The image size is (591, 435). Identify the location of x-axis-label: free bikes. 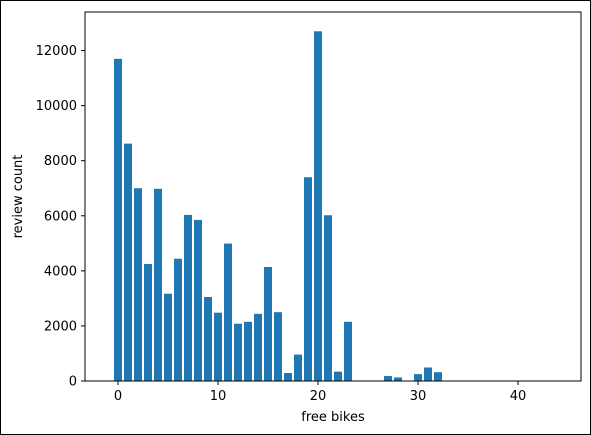
(333, 417).